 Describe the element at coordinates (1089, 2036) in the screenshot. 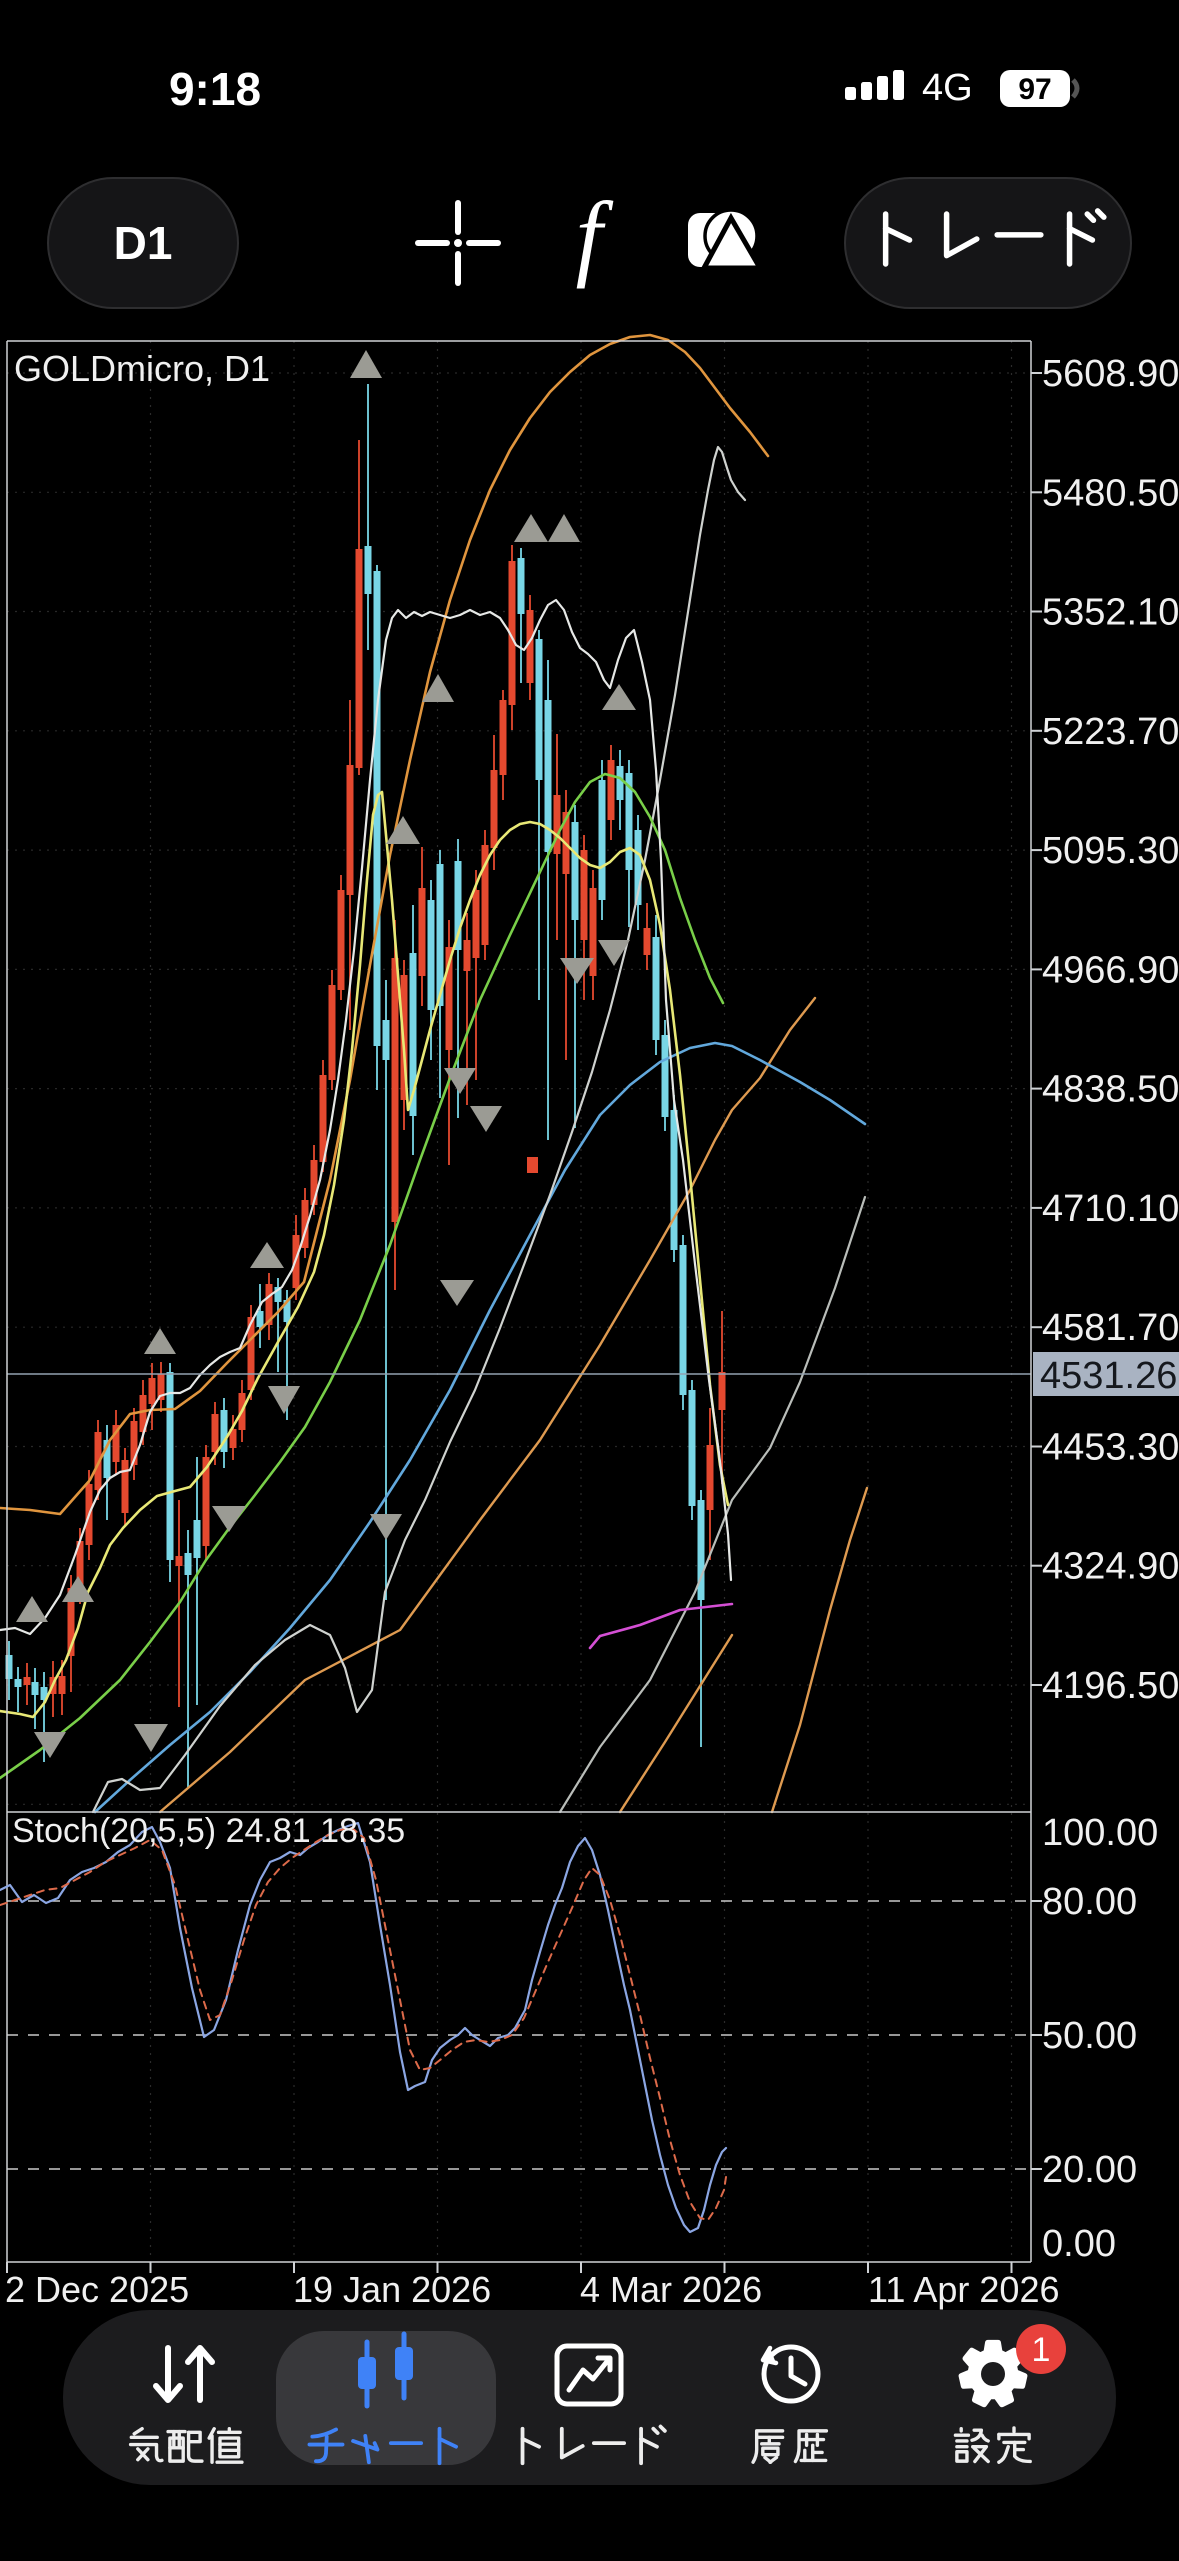

I see `svg-text: 50.00` at that location.